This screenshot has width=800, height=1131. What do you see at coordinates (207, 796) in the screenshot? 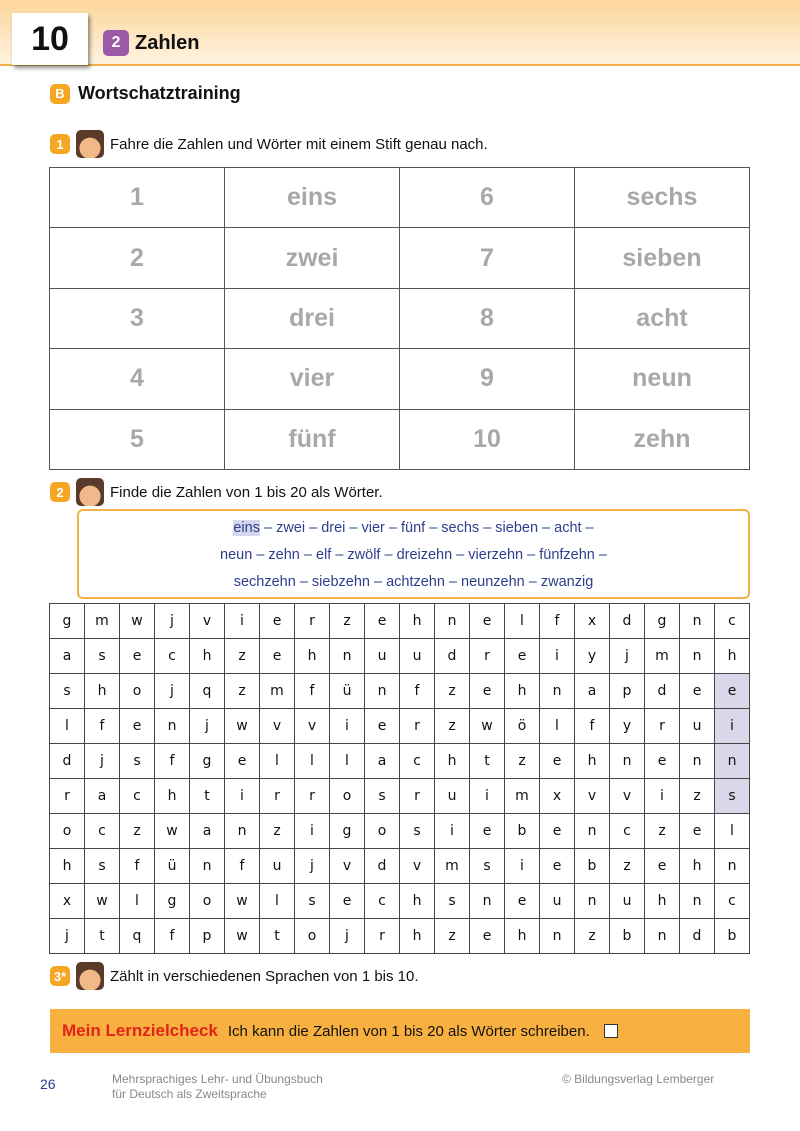
I see `grid-cell: t` at bounding box center [207, 796].